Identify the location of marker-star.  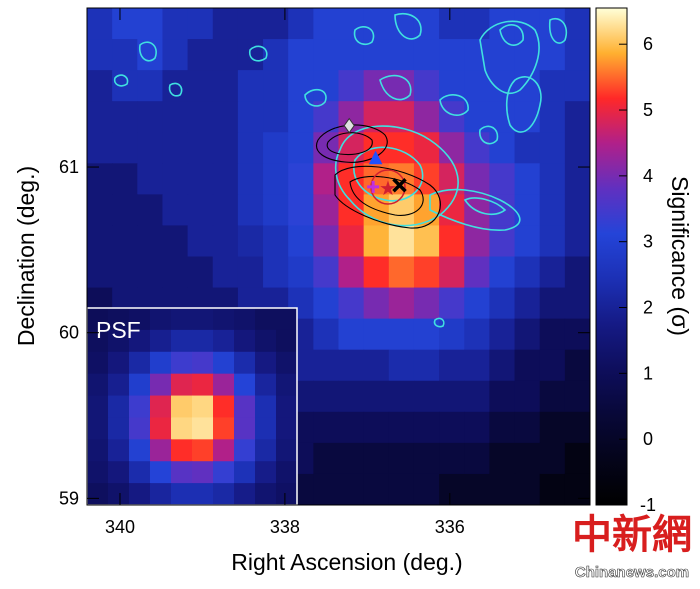
(388, 188).